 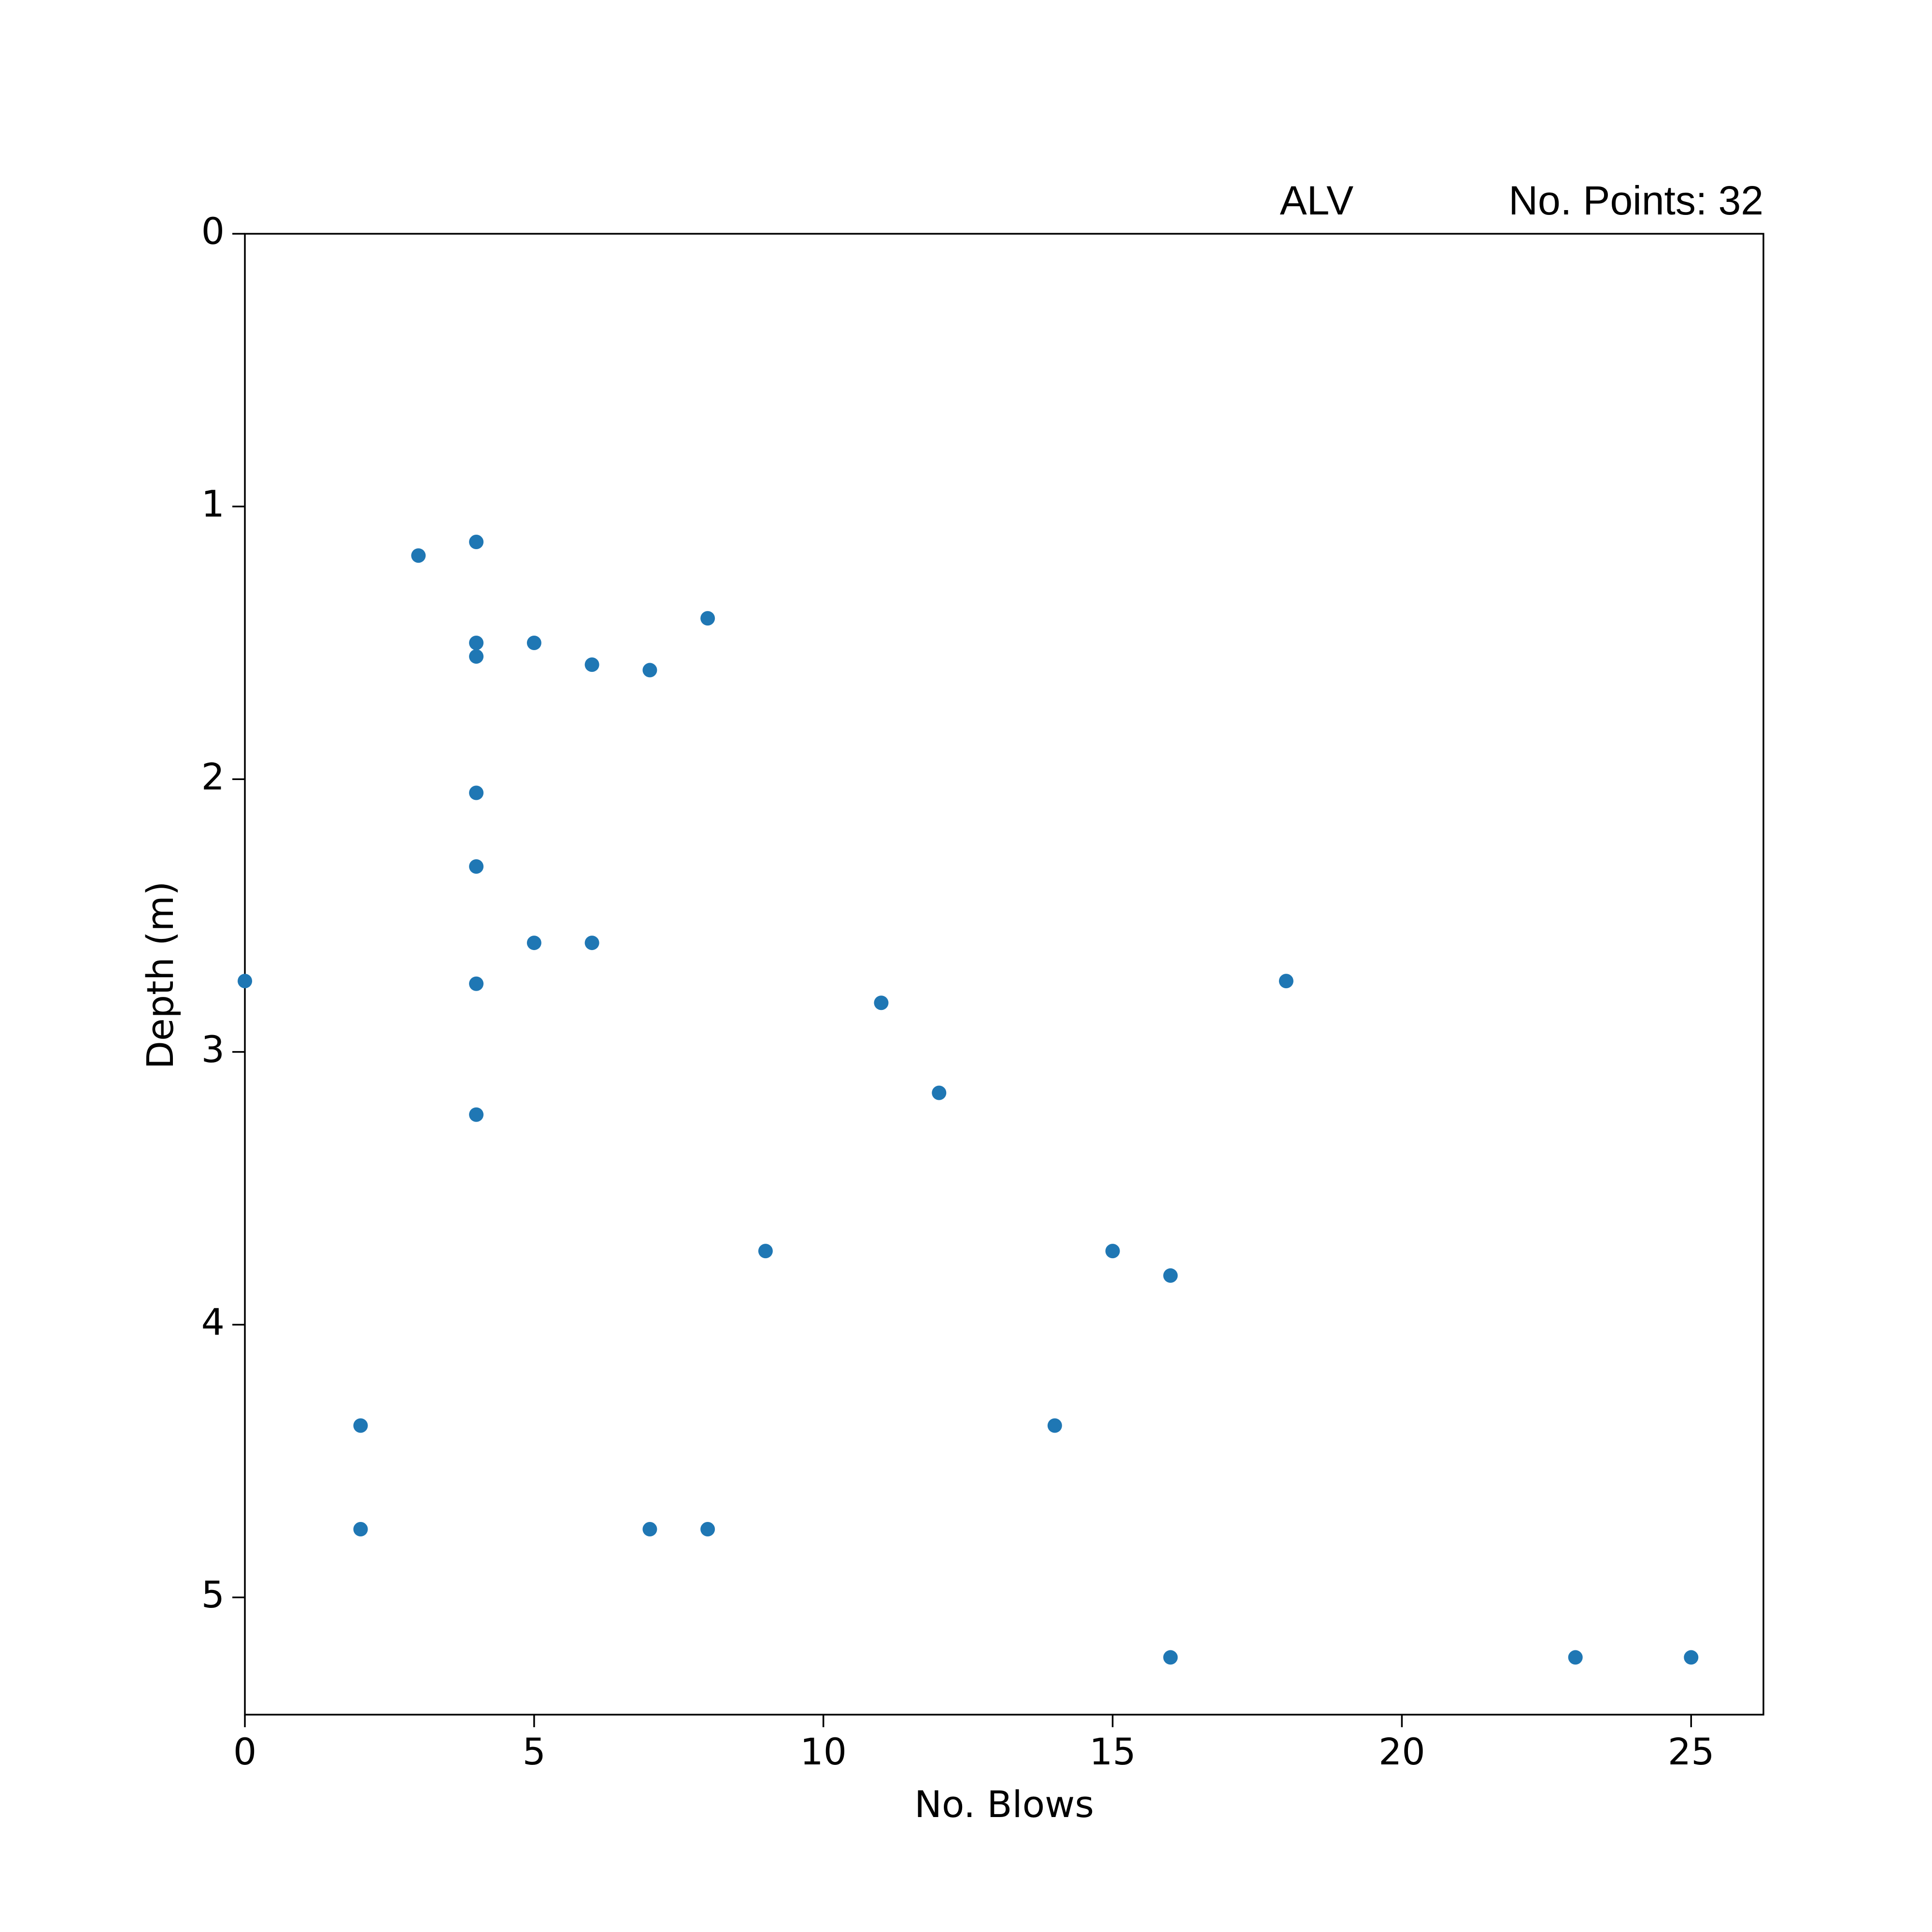 What do you see at coordinates (213, 1594) in the screenshot?
I see `y-tick-label: 5` at bounding box center [213, 1594].